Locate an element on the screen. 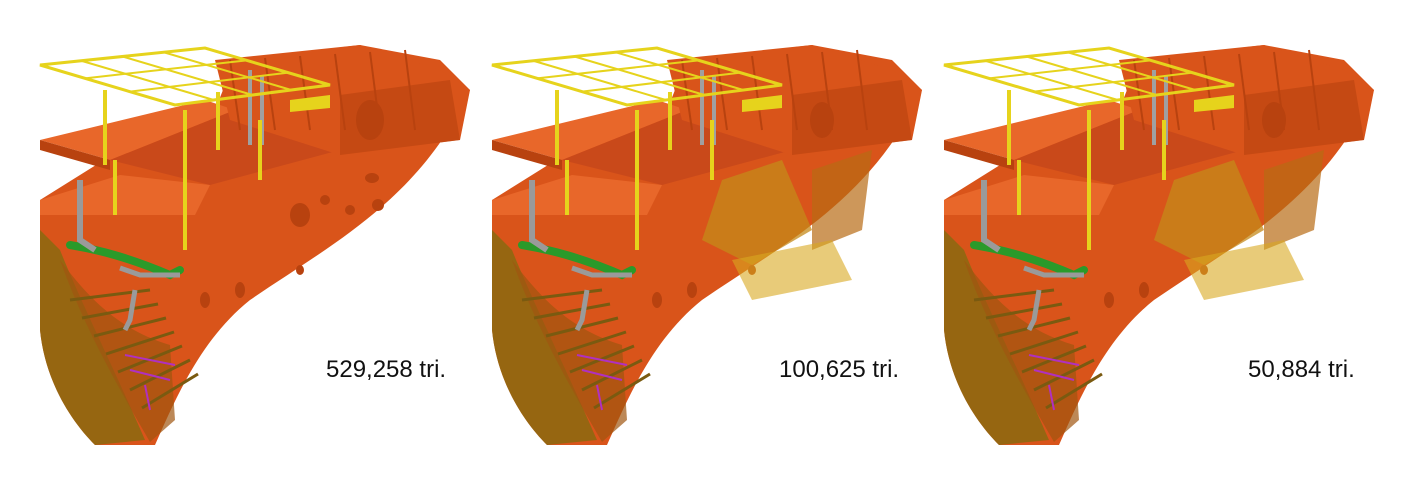 Image resolution: width=1428 pixels, height=480 pixels. triangle-count-label: 529,258 tri. is located at coordinates (386, 369).